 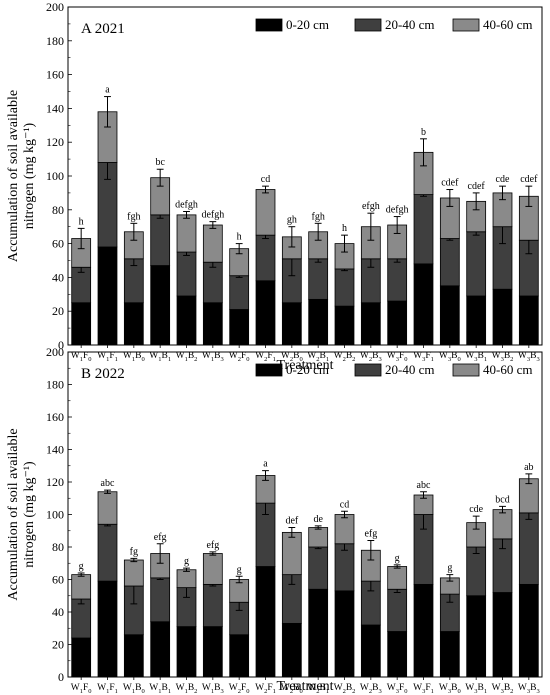 I want to click on error-bar-W₁F₀-layer-3, so click(x=81, y=238).